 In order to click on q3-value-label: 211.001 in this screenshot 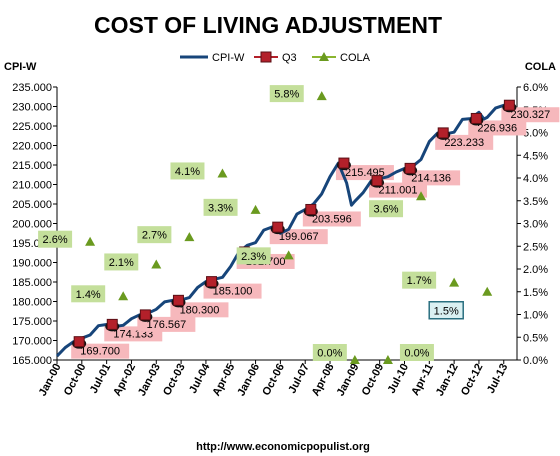, I will do `click(398, 191)`.